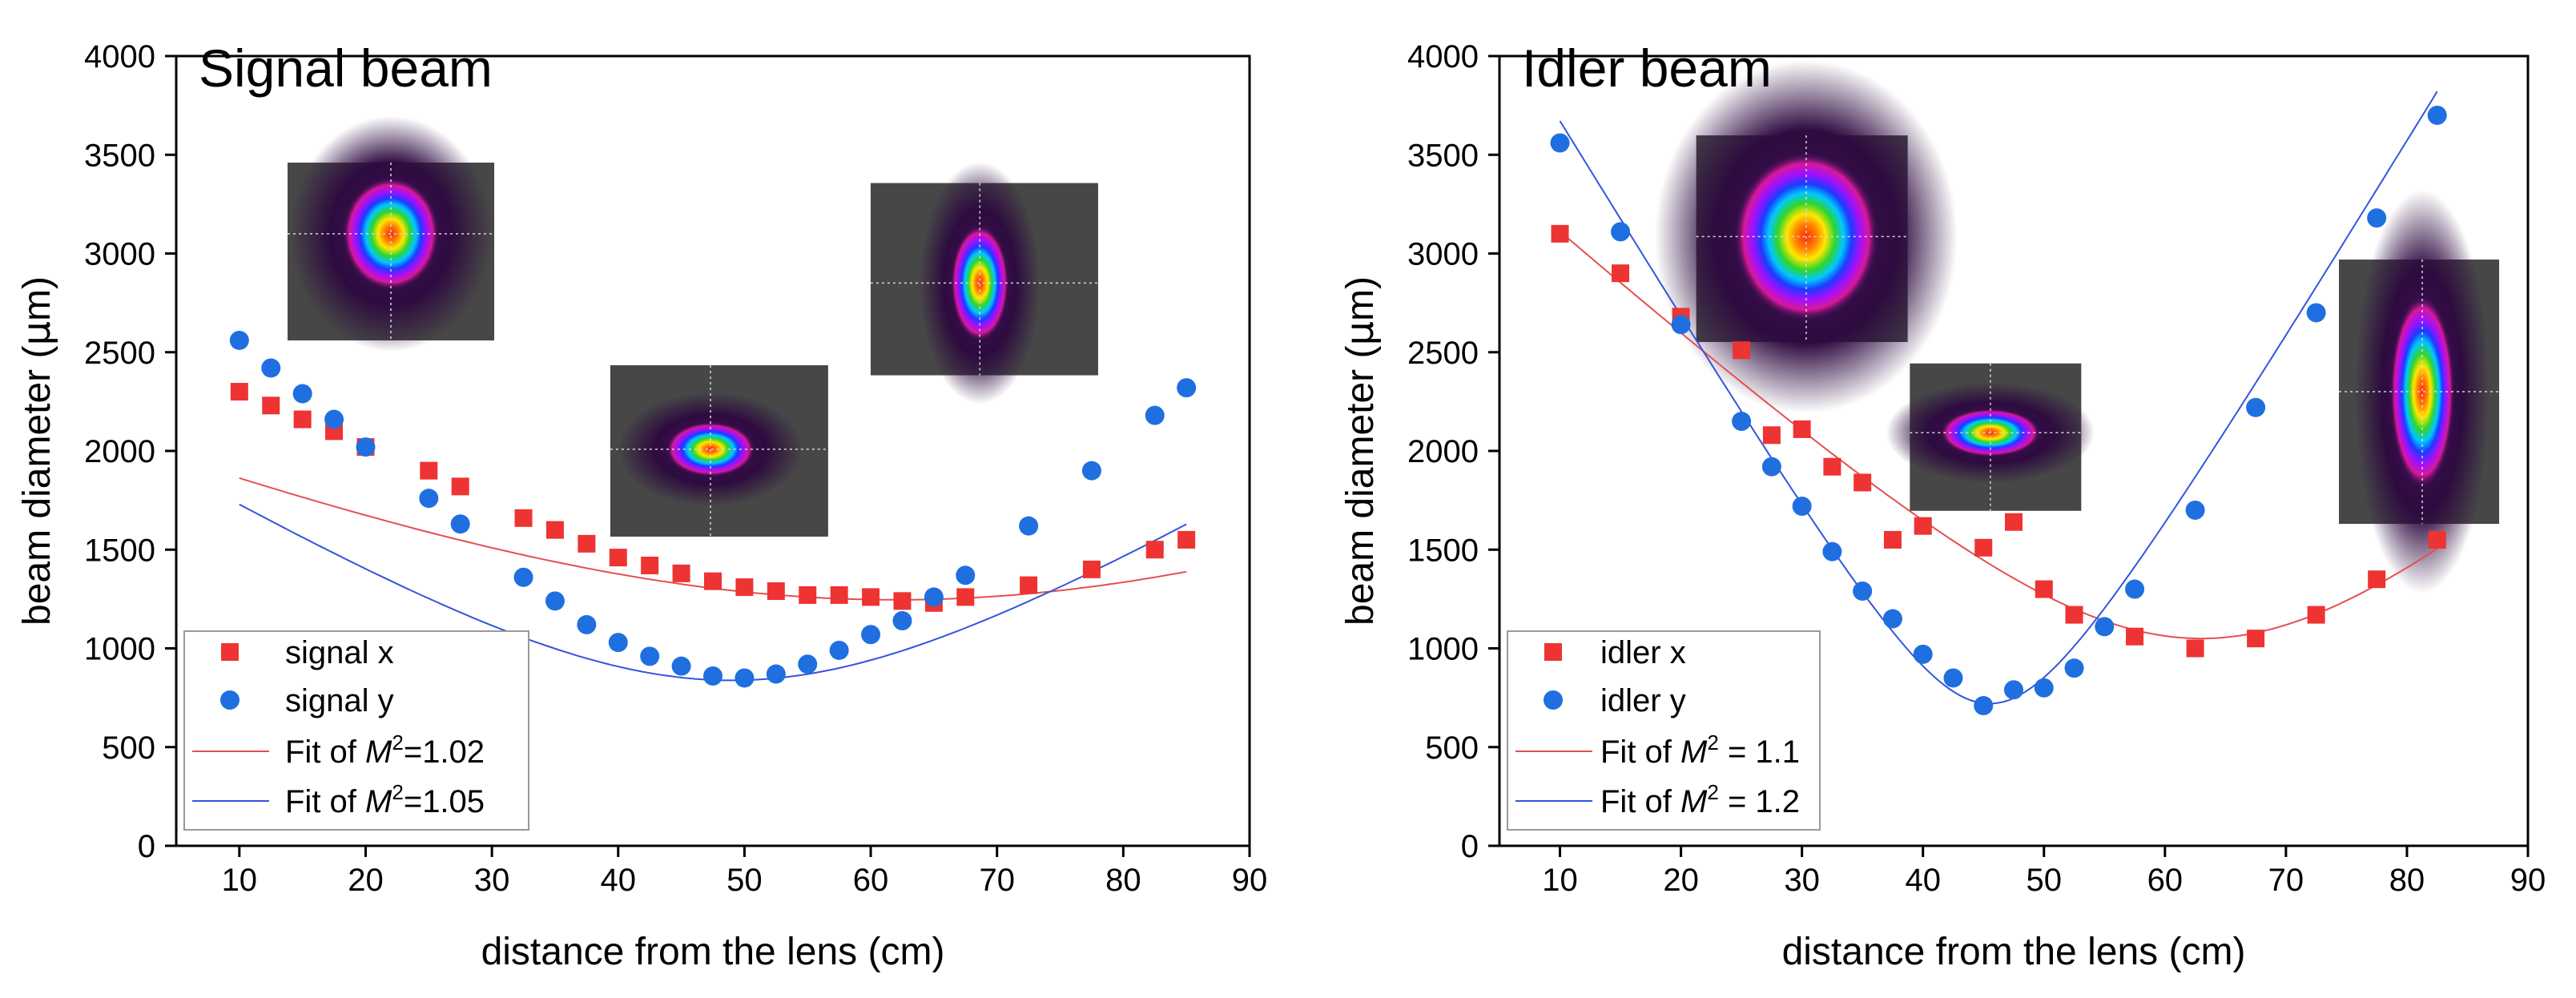  Describe the element at coordinates (1443, 550) in the screenshot. I see `y-tick-label: 1500` at that location.